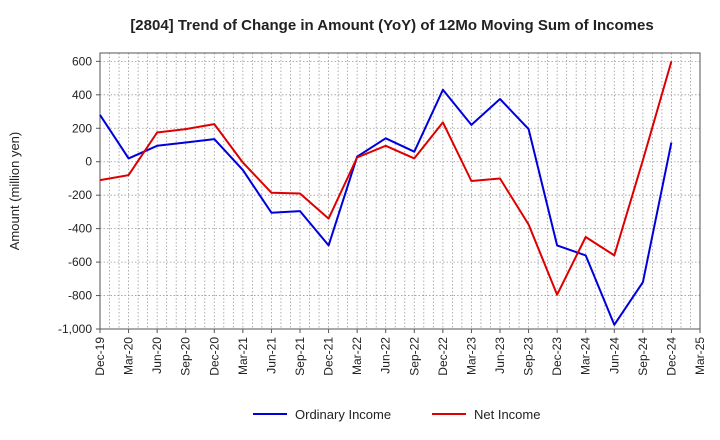  What do you see at coordinates (343, 414) in the screenshot?
I see `legend-label: Ordinary Income` at bounding box center [343, 414].